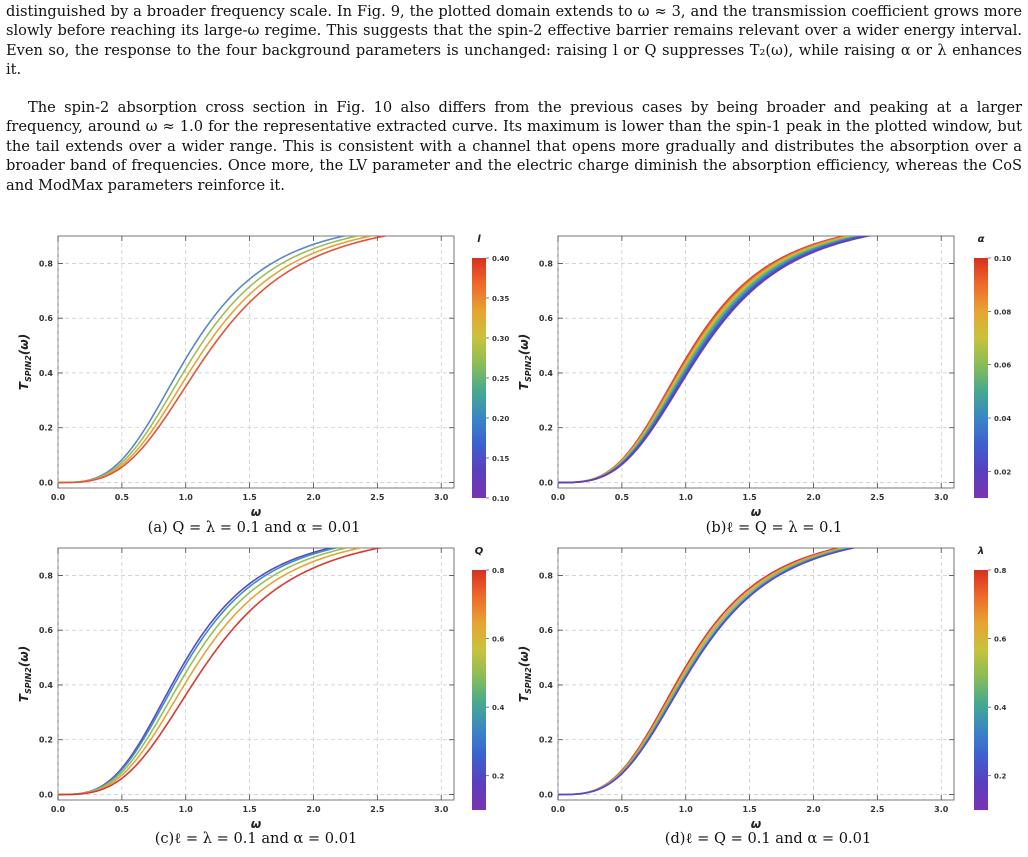  What do you see at coordinates (1000, 708) in the screenshot?
I see `colorbar-tick-label: 0.4` at bounding box center [1000, 708].